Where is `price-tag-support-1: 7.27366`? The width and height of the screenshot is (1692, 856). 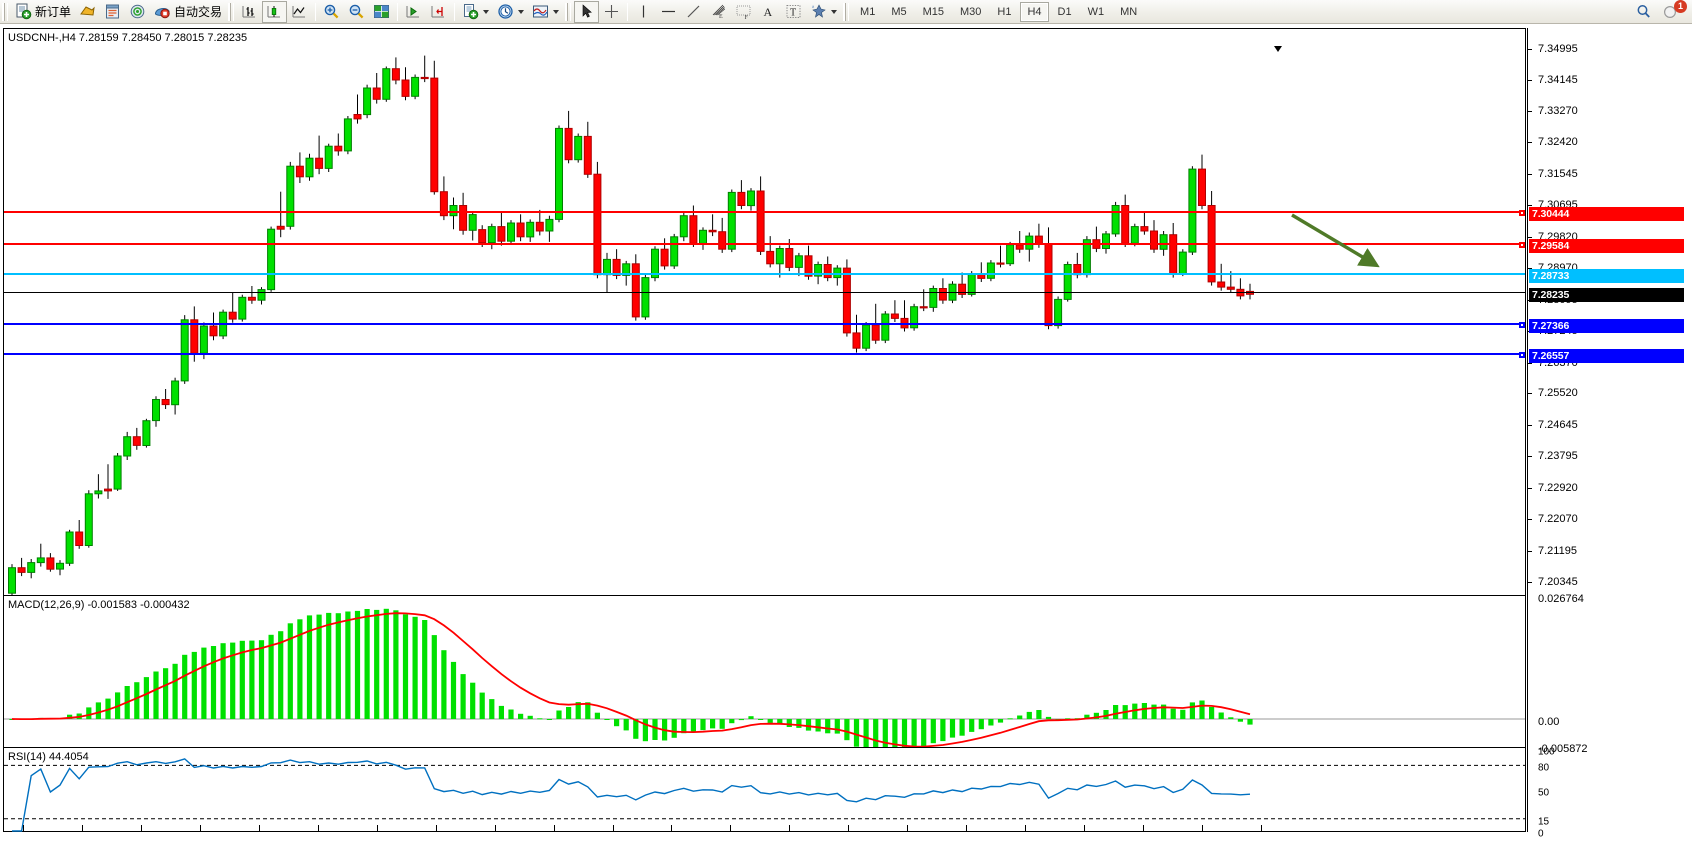 price-tag-support-1: 7.27366 is located at coordinates (1606, 326).